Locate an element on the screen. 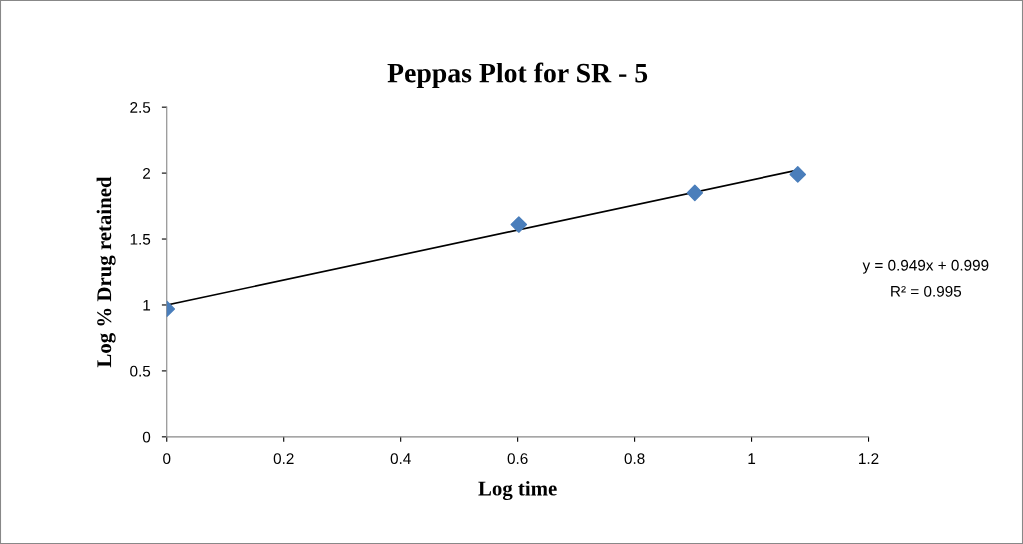 The width and height of the screenshot is (1023, 544). y-tick-label: 0.5 is located at coordinates (140, 371).